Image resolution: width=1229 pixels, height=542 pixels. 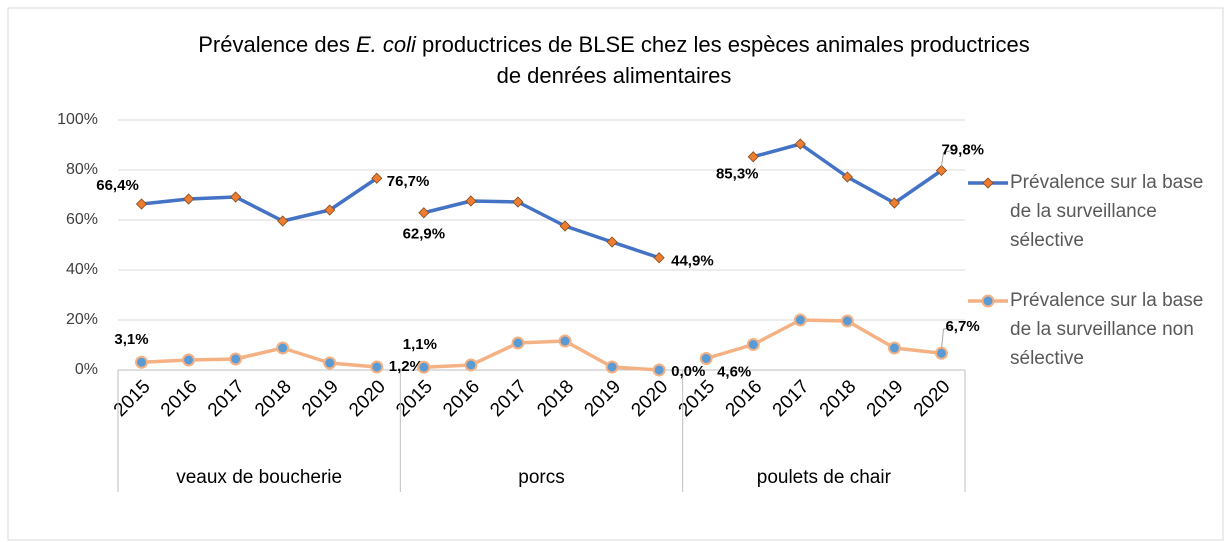 I want to click on data-label: 85,3%, so click(x=737, y=174).